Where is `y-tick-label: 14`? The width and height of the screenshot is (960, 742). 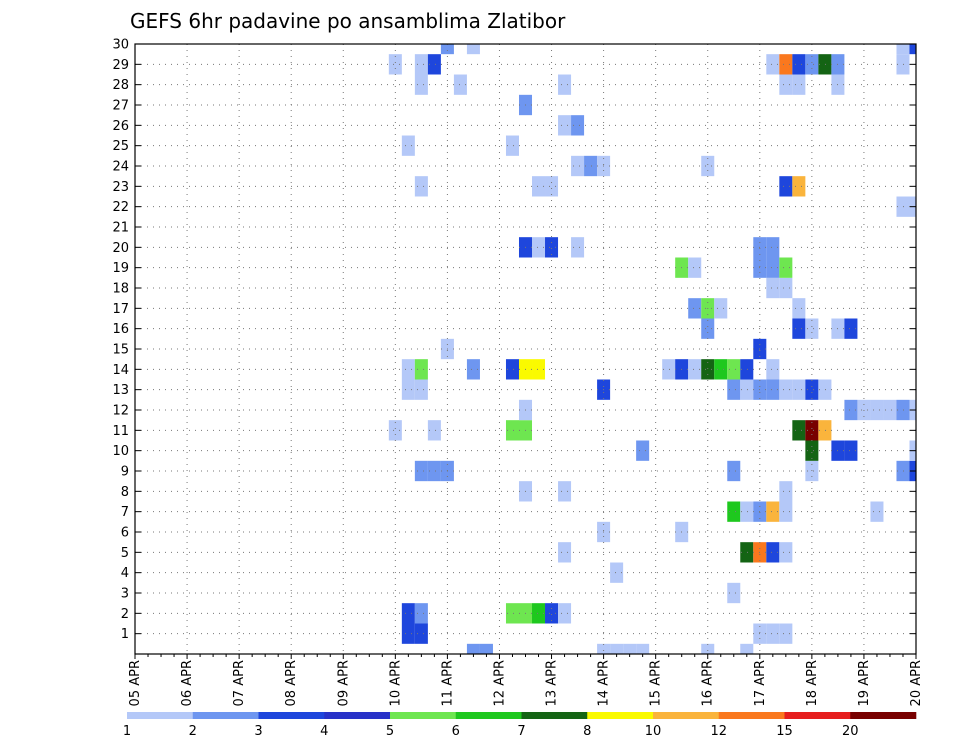
y-tick-label: 14 is located at coordinates (120, 370).